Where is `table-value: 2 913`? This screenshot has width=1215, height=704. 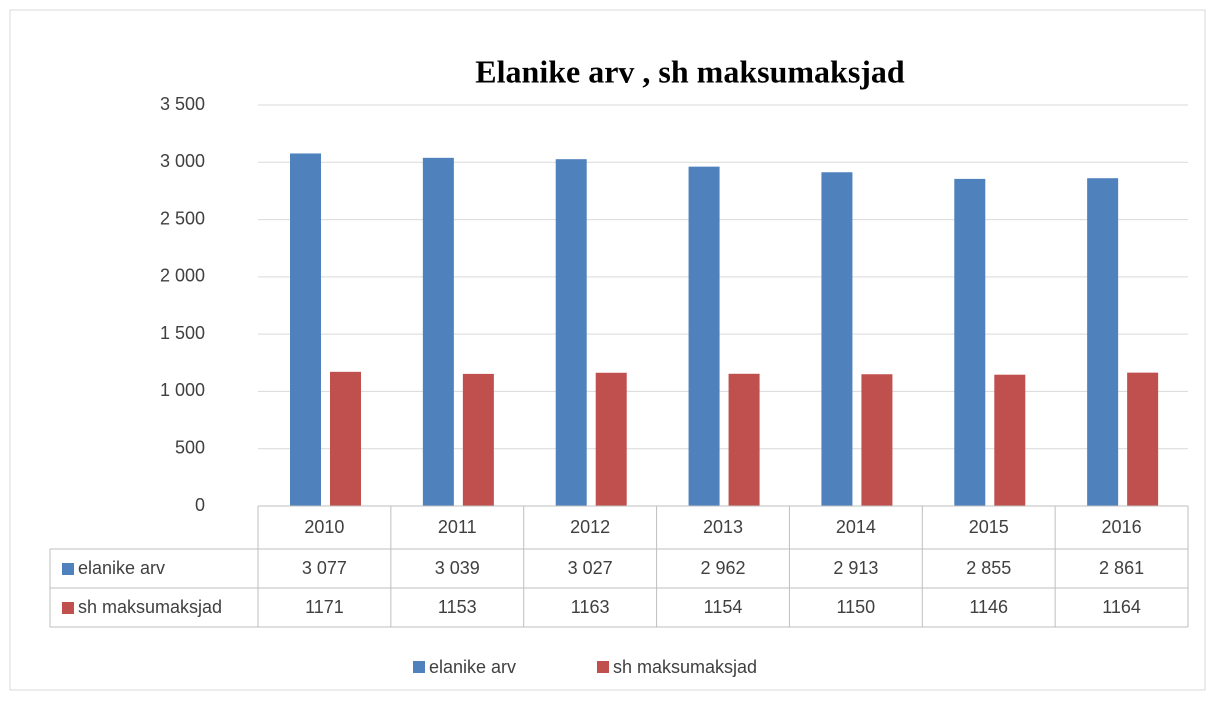
table-value: 2 913 is located at coordinates (855, 568).